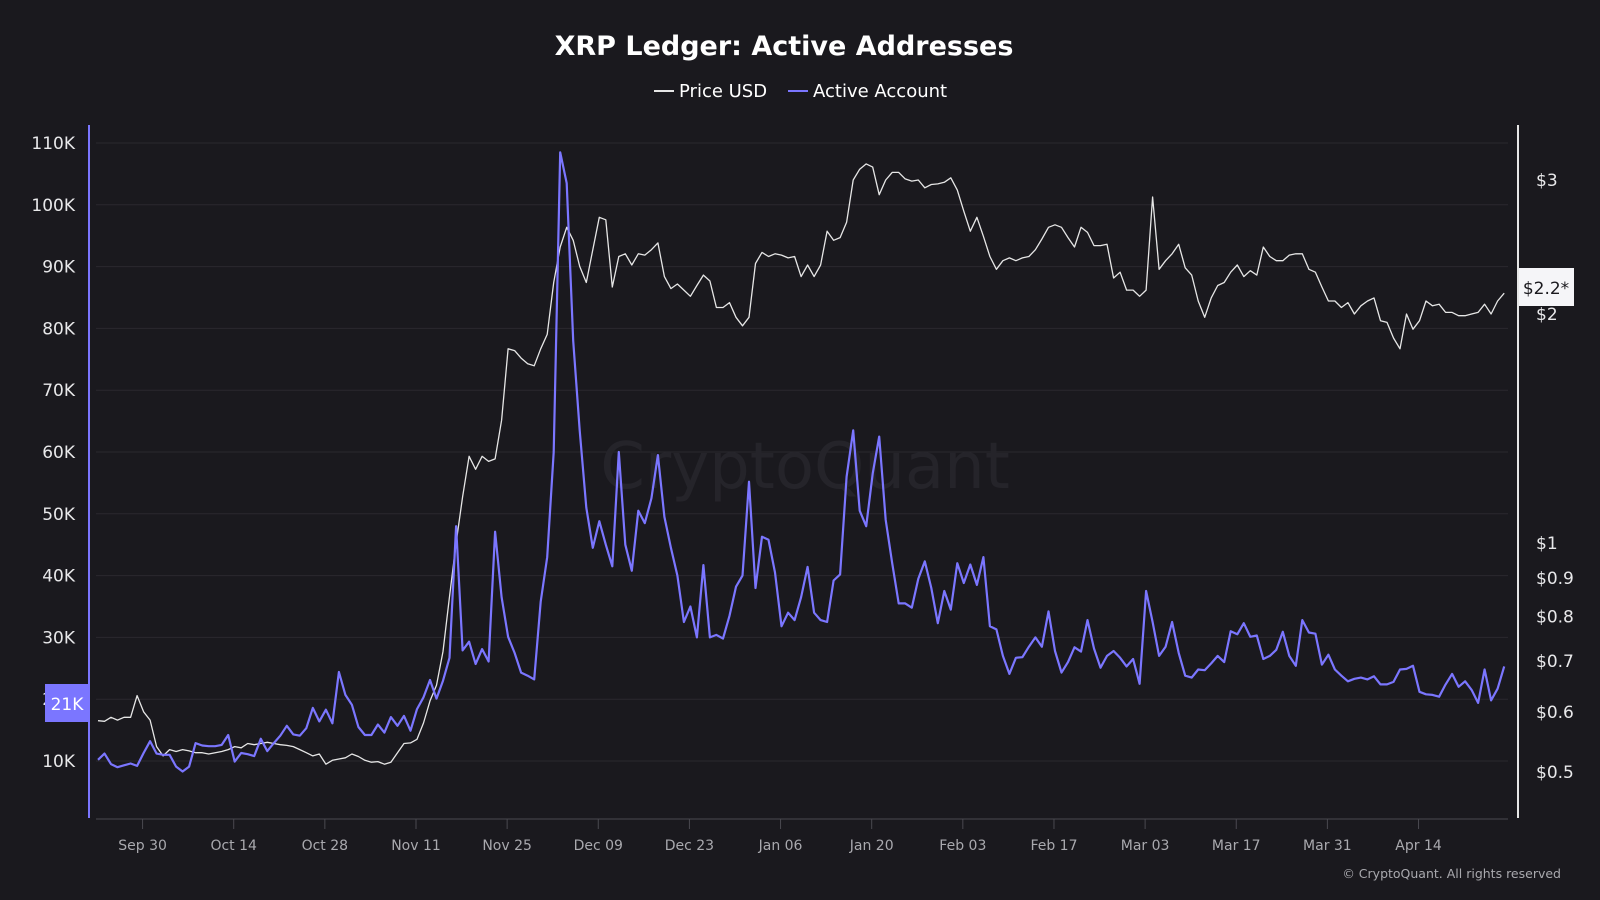 Image resolution: width=1600 pixels, height=900 pixels. Describe the element at coordinates (780, 846) in the screenshot. I see `x-tick-label: Jan 06` at that location.